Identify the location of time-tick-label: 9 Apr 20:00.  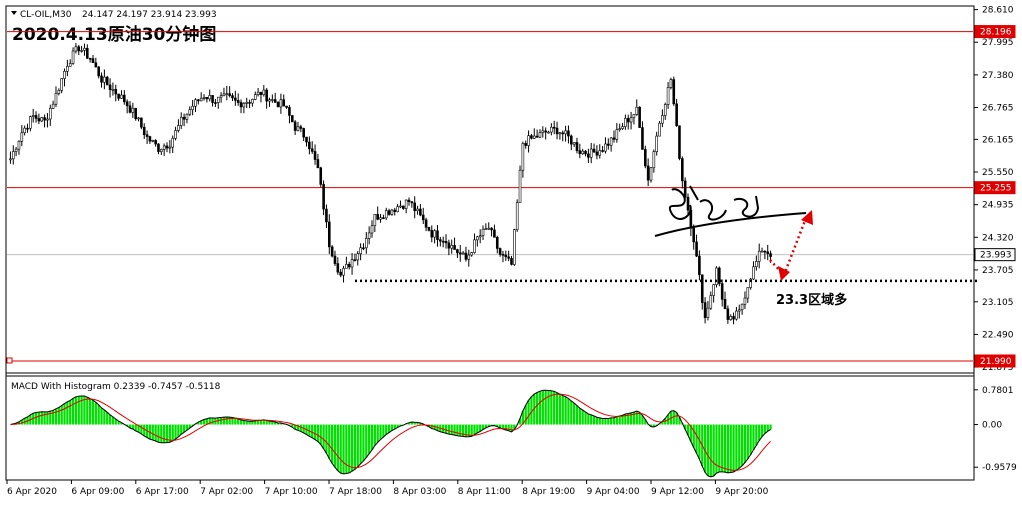
(741, 492).